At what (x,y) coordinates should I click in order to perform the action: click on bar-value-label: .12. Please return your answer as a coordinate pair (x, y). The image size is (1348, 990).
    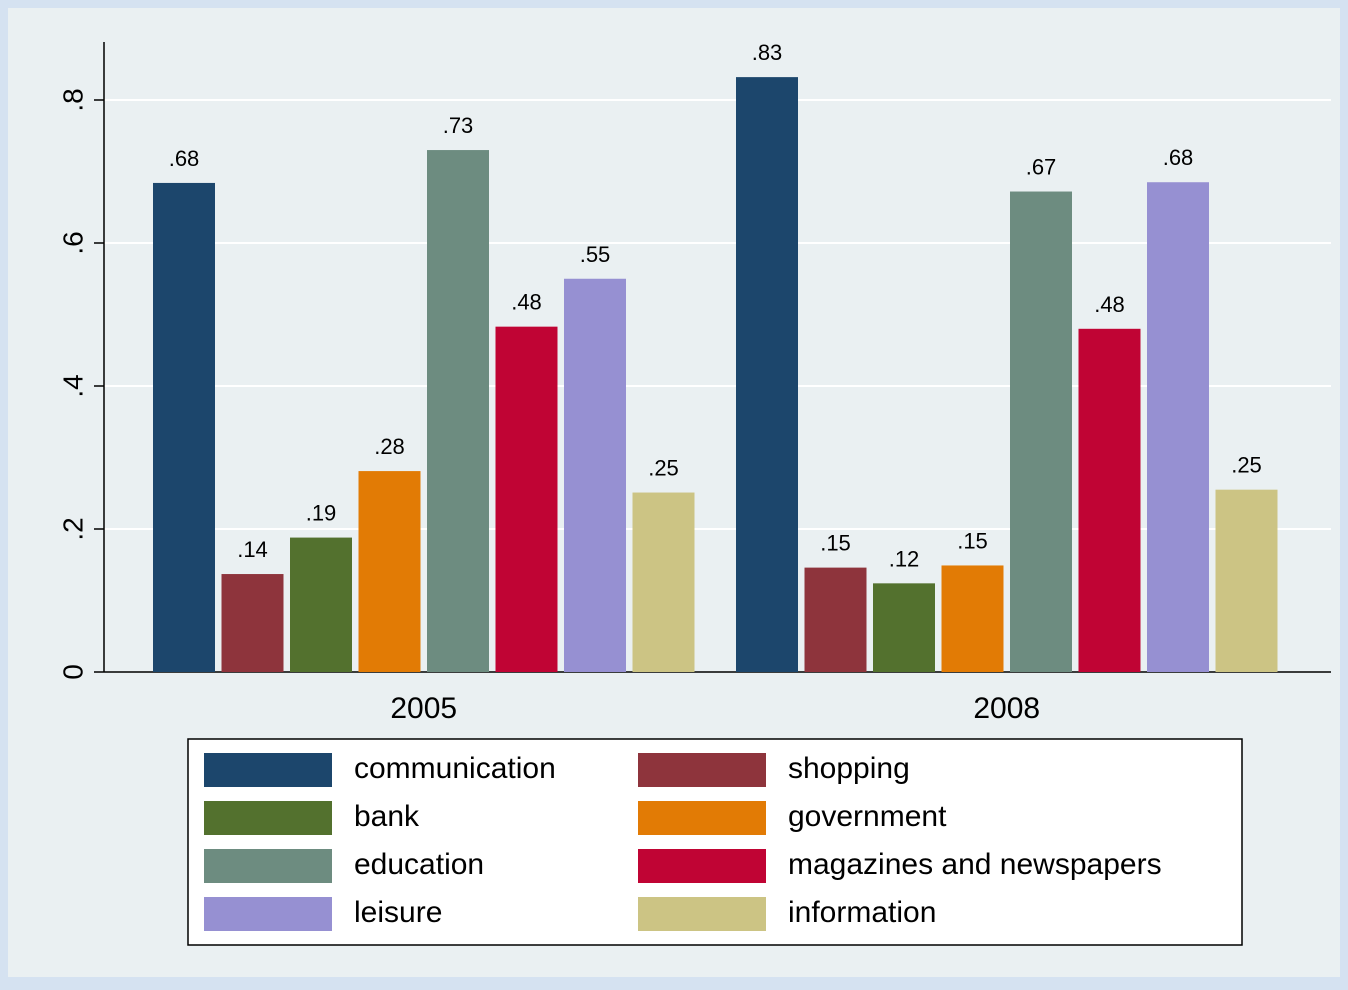
    Looking at the image, I should click on (904, 558).